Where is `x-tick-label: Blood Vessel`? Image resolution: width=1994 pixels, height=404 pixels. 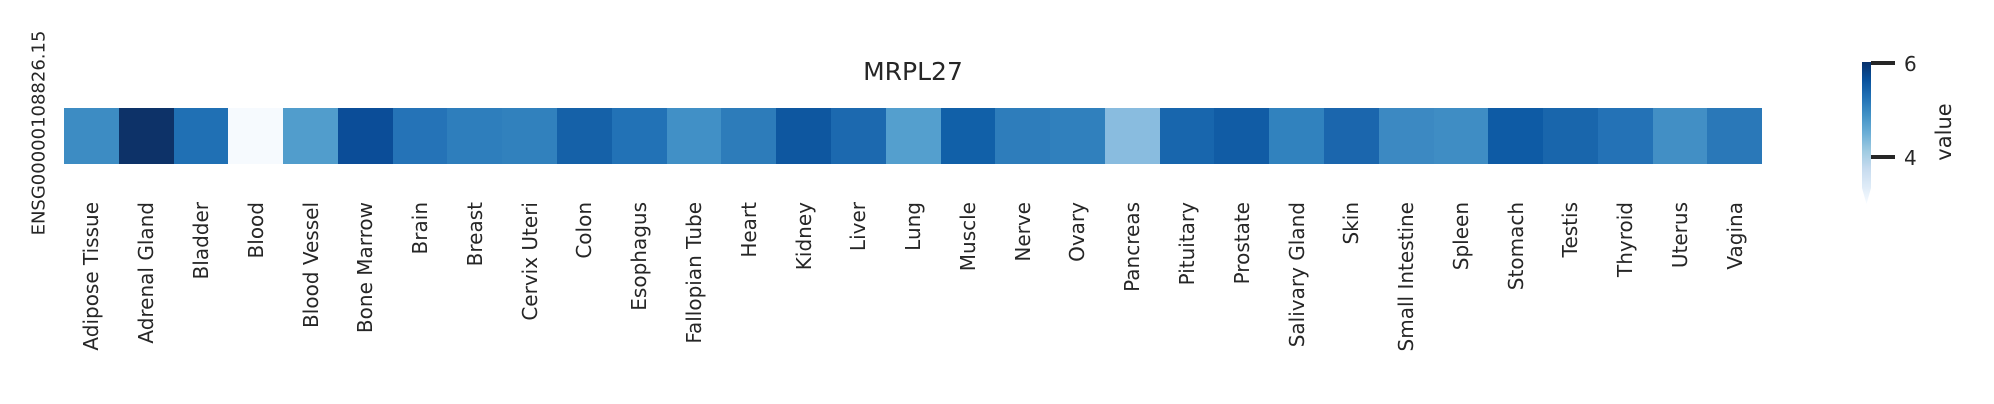
x-tick-label: Blood Vessel is located at coordinates (310, 265).